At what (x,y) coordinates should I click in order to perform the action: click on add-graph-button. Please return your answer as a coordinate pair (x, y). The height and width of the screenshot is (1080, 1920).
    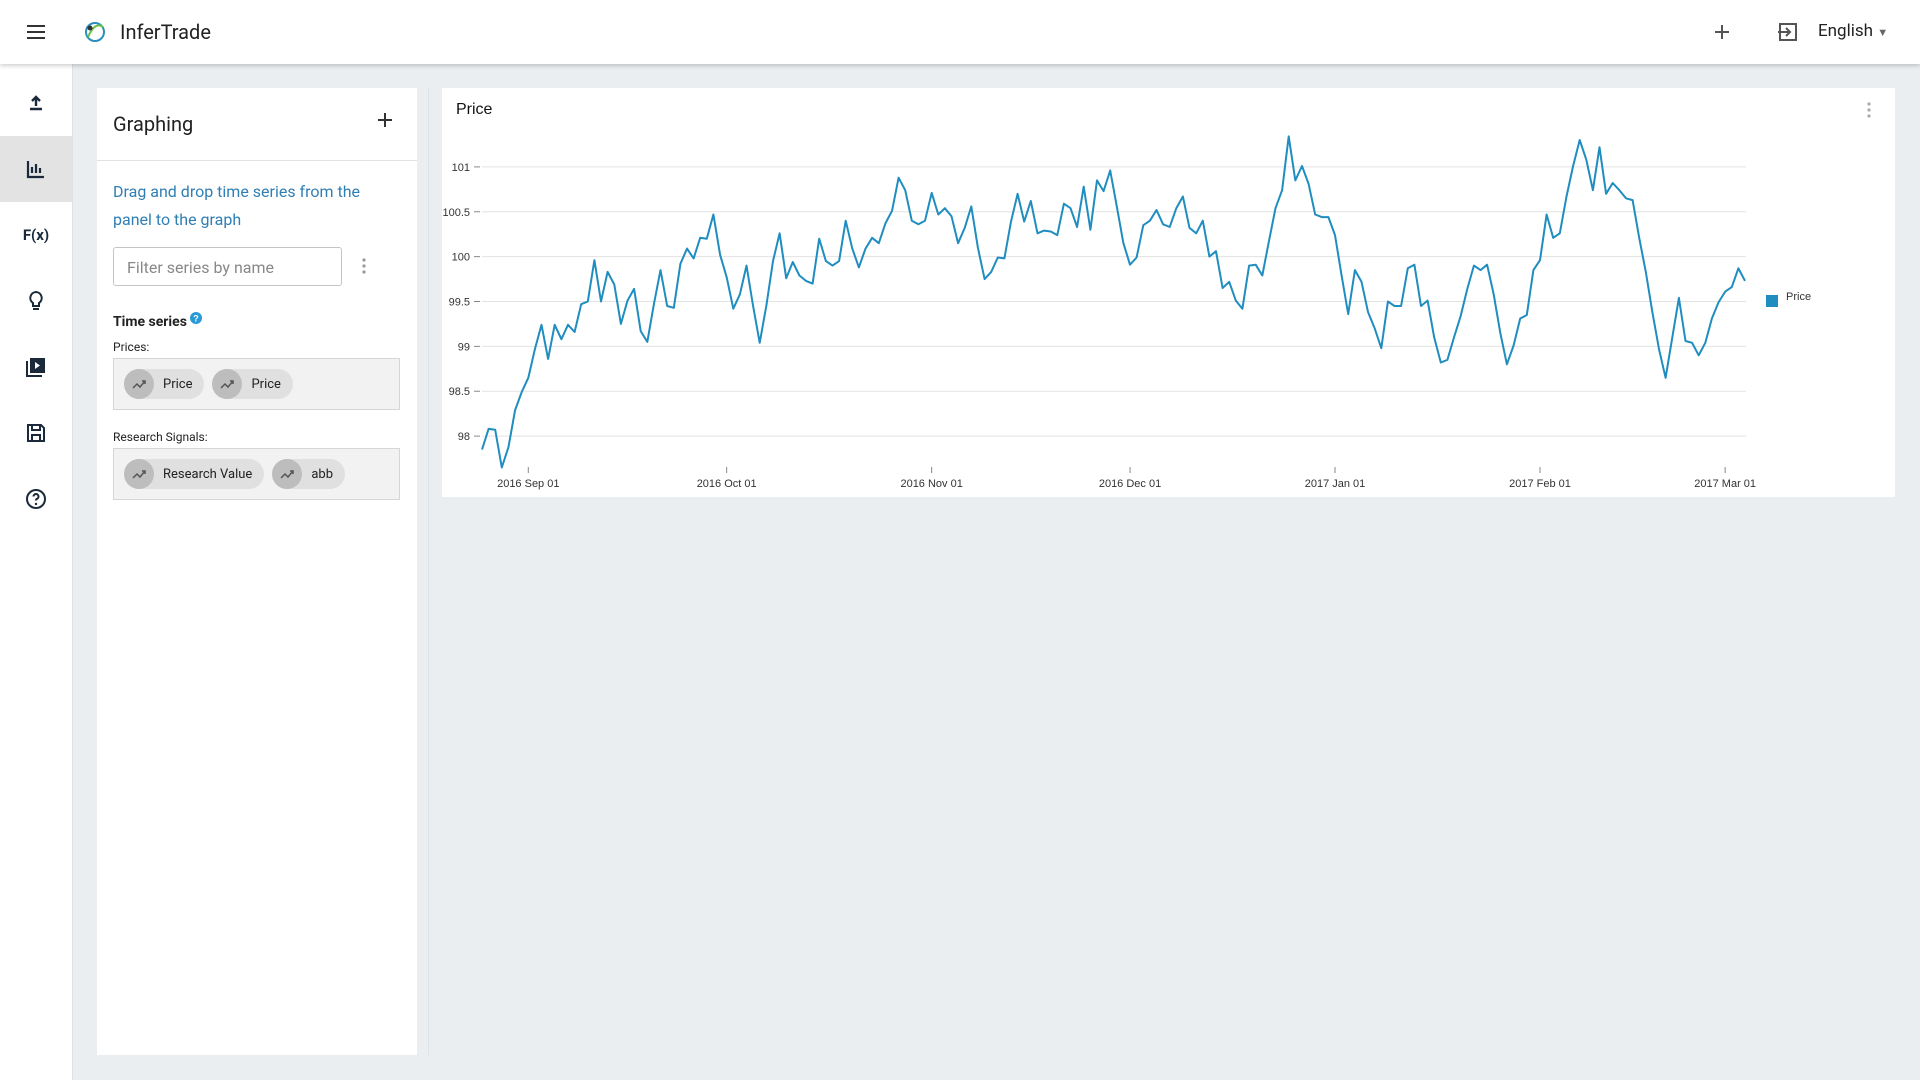
    Looking at the image, I should click on (385, 120).